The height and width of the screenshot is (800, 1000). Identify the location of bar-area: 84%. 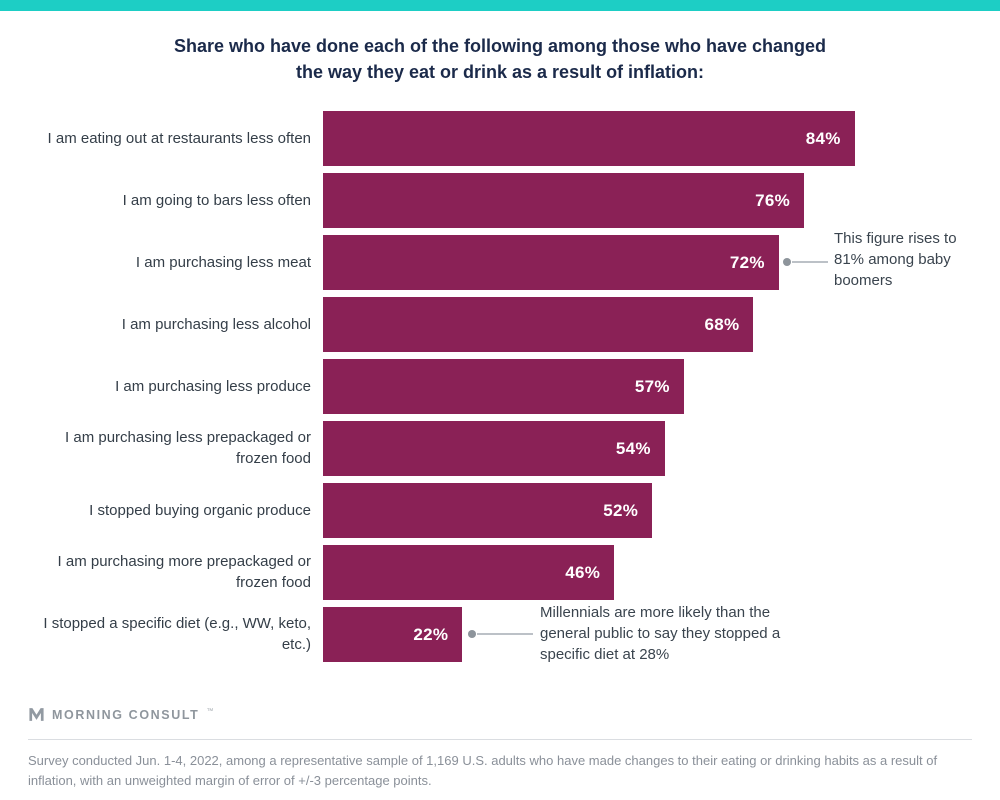
(647, 139).